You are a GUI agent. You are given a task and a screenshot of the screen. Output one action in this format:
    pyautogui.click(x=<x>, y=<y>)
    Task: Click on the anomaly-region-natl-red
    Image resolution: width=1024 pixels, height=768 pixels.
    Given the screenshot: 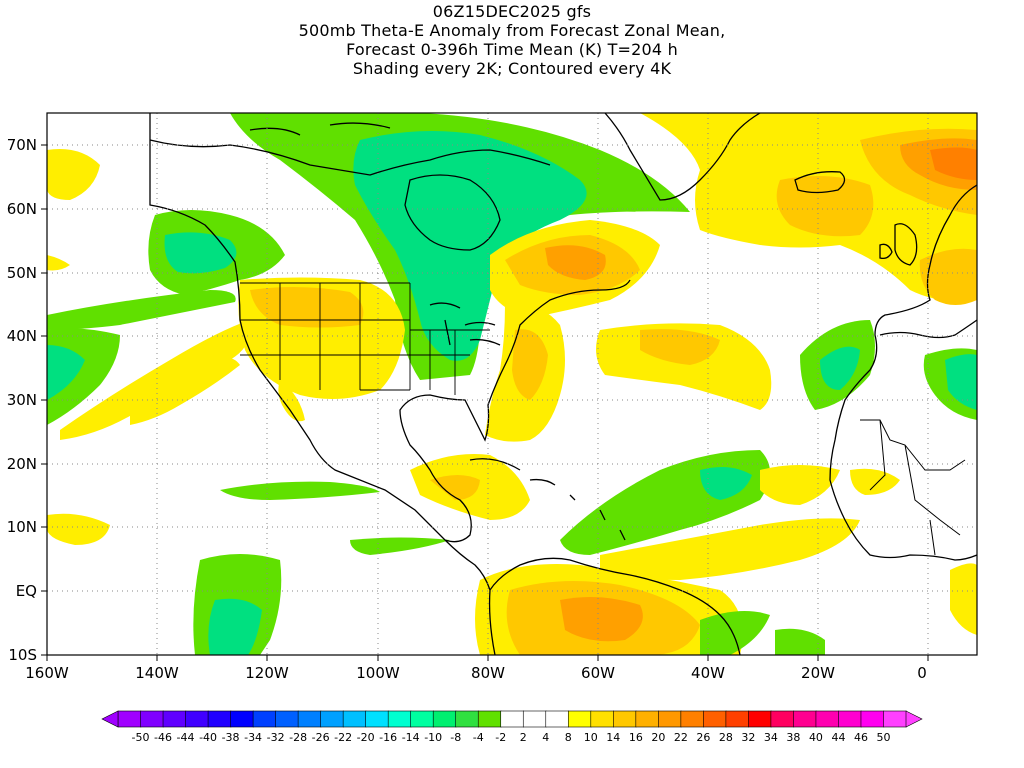 What is the action you would take?
    pyautogui.click(x=953, y=163)
    